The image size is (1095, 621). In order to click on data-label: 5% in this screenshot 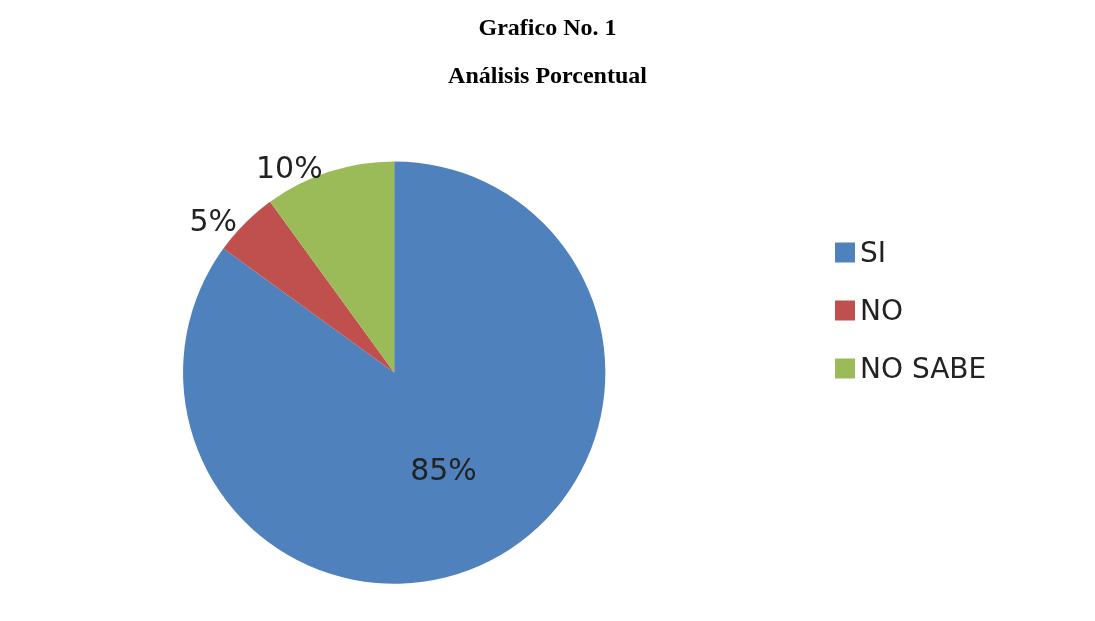, I will do `click(213, 220)`.